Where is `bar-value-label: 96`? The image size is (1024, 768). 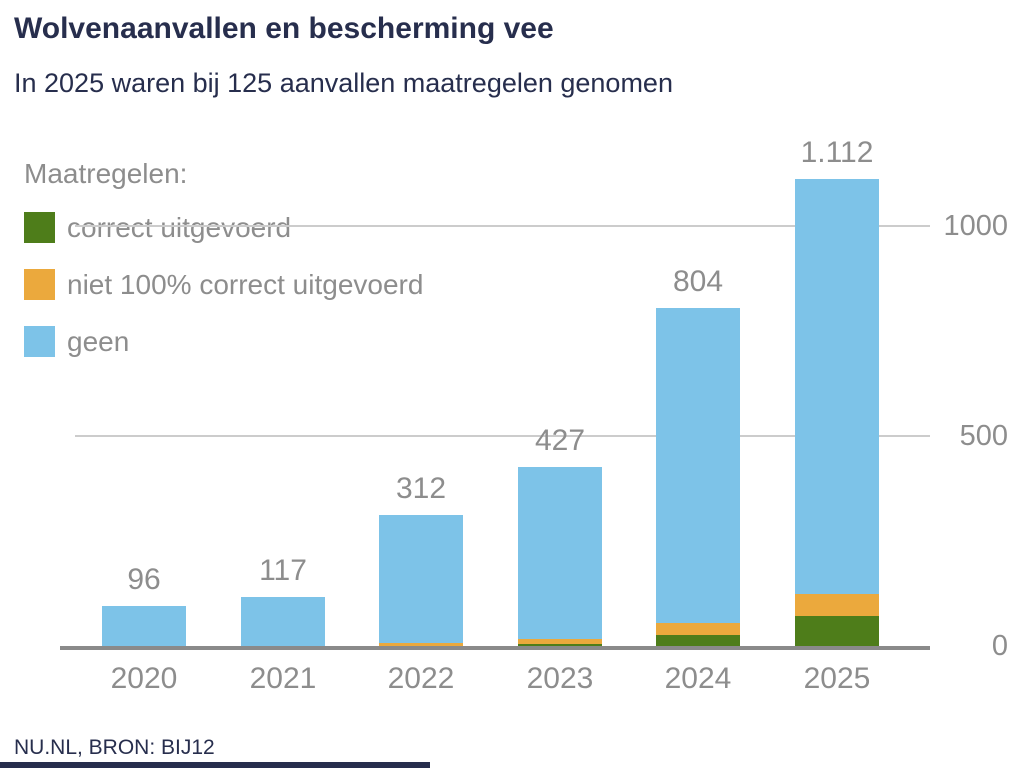 bar-value-label: 96 is located at coordinates (144, 579).